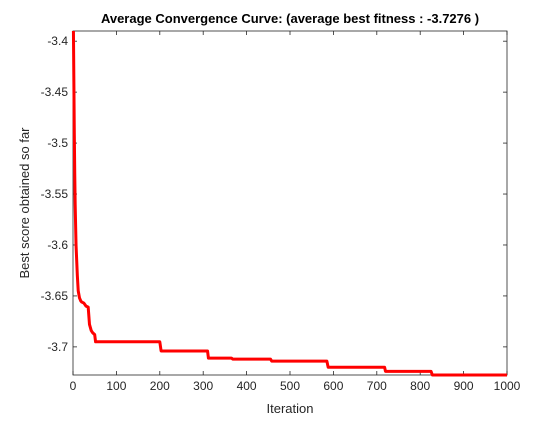 This screenshot has height=425, width=560. What do you see at coordinates (55, 296) in the screenshot?
I see `y-tick-label: -3.65` at bounding box center [55, 296].